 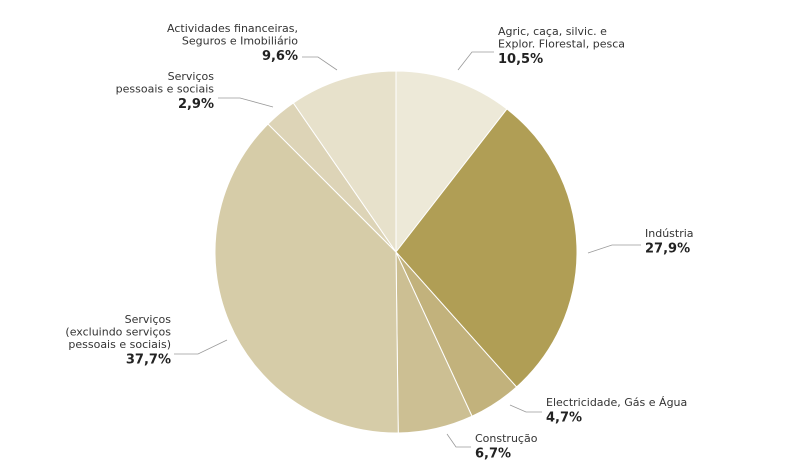 What do you see at coordinates (280, 56) in the screenshot?
I see `slice-value-label-6: 9,6%` at bounding box center [280, 56].